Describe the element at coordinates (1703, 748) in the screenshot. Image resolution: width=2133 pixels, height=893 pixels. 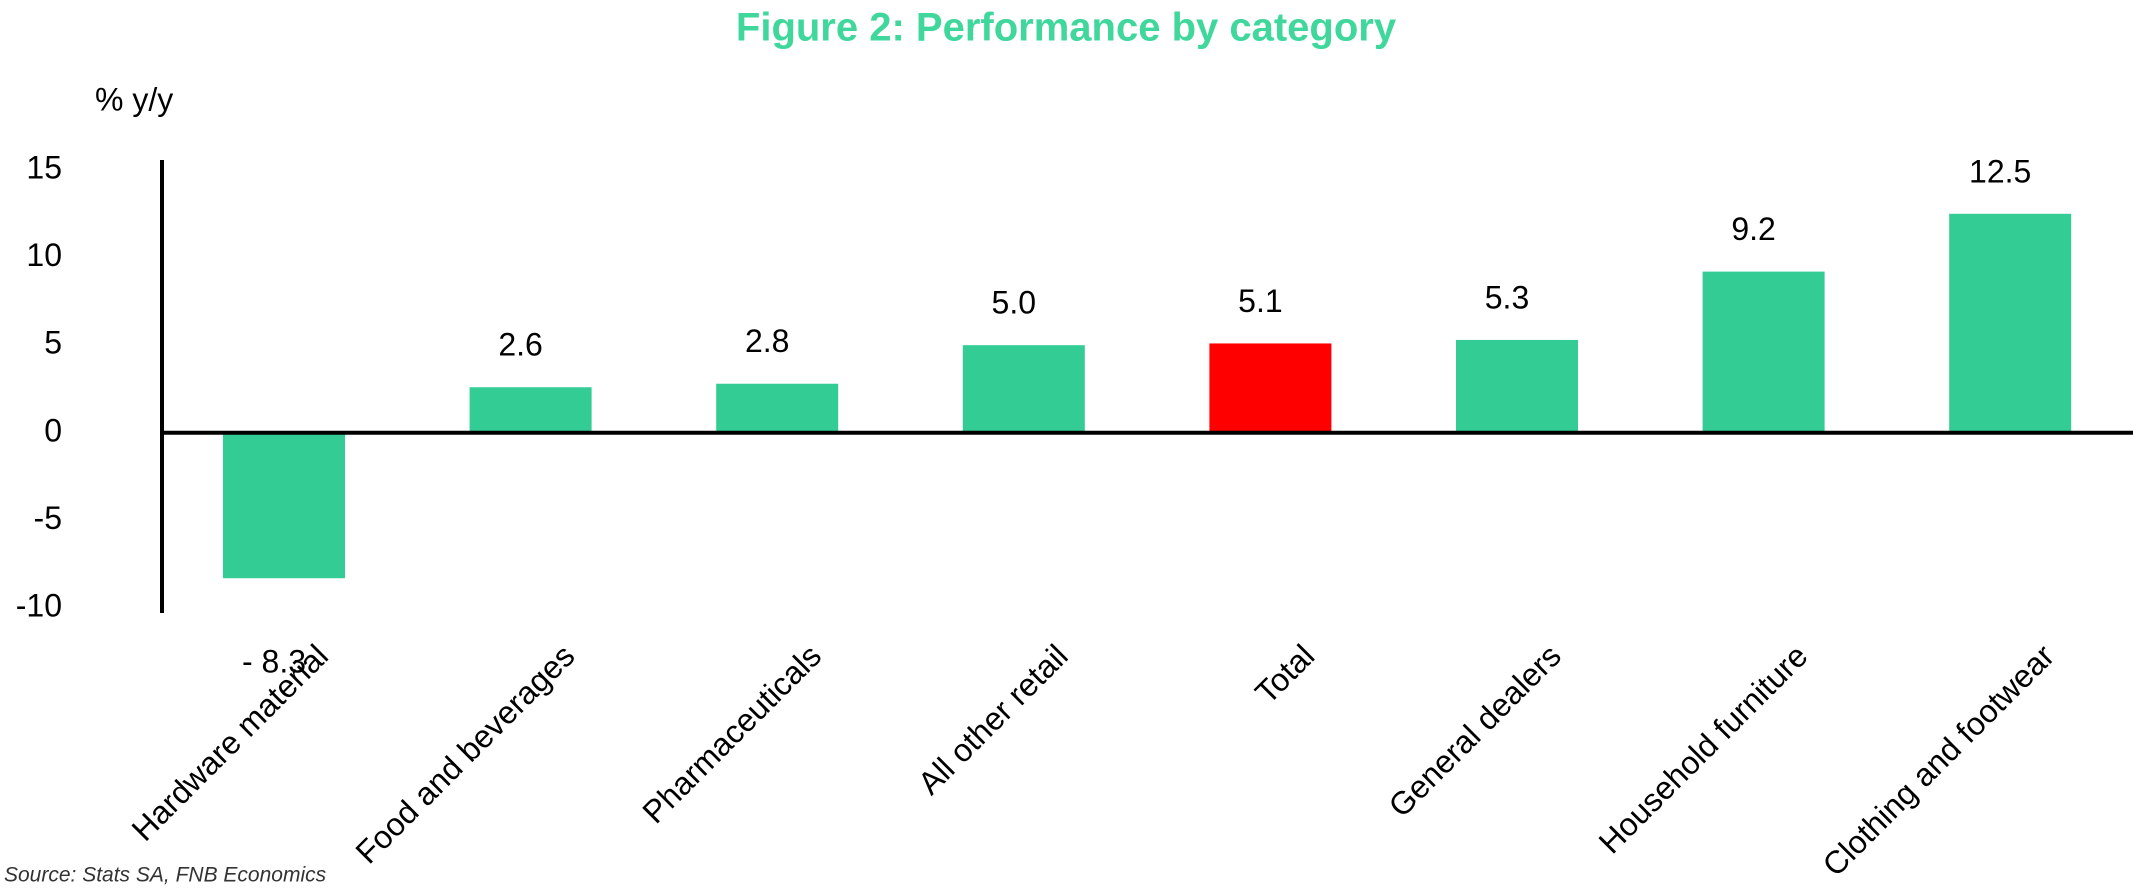
I see `x-tick-label: Household furniture` at that location.